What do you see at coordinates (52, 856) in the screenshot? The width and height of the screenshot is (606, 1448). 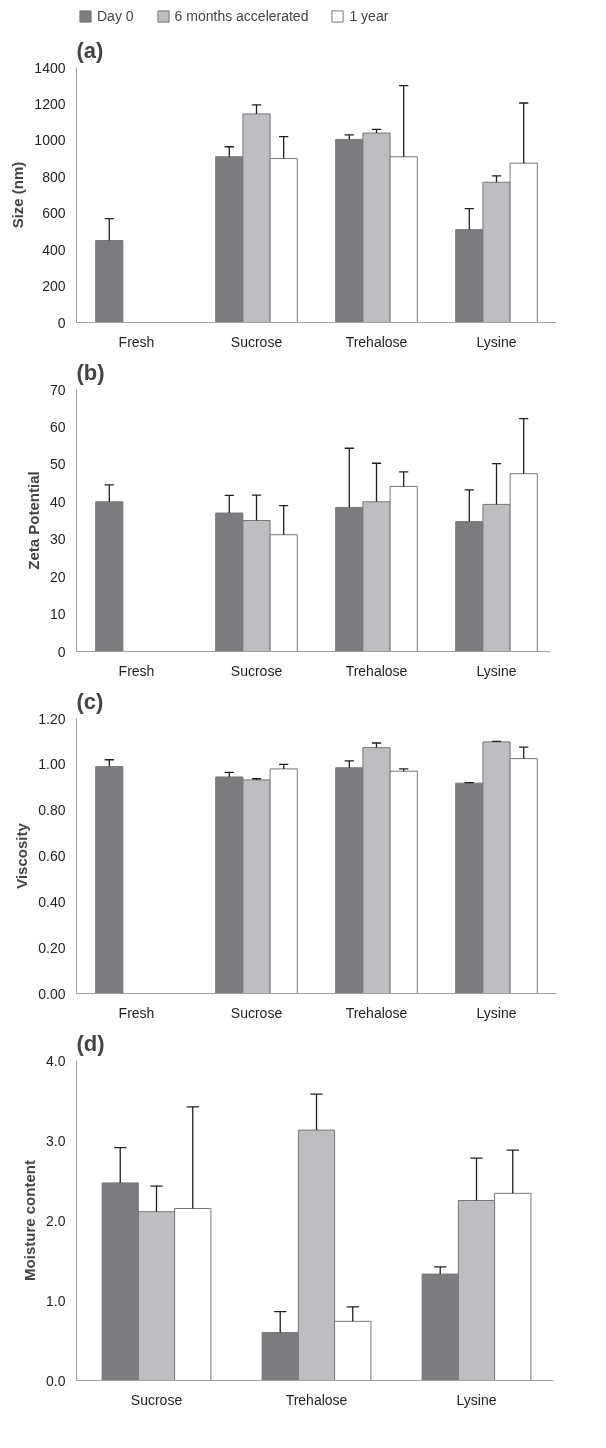 I see `y-tick-label: 0.60` at bounding box center [52, 856].